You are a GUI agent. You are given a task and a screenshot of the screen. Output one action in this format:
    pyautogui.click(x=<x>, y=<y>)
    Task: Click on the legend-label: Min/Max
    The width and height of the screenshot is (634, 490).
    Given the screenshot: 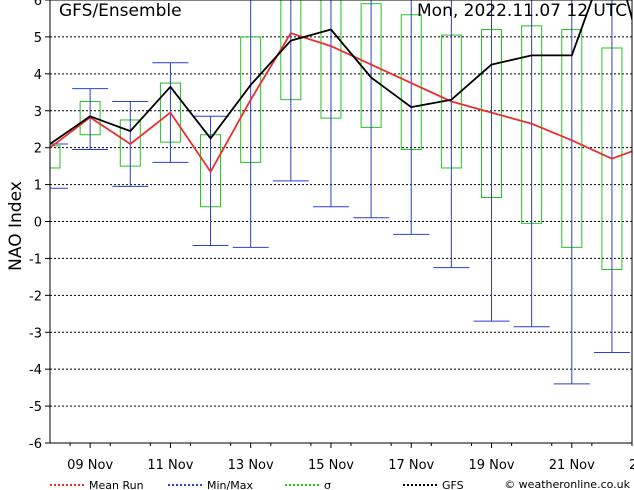 What is the action you would take?
    pyautogui.click(x=230, y=484)
    